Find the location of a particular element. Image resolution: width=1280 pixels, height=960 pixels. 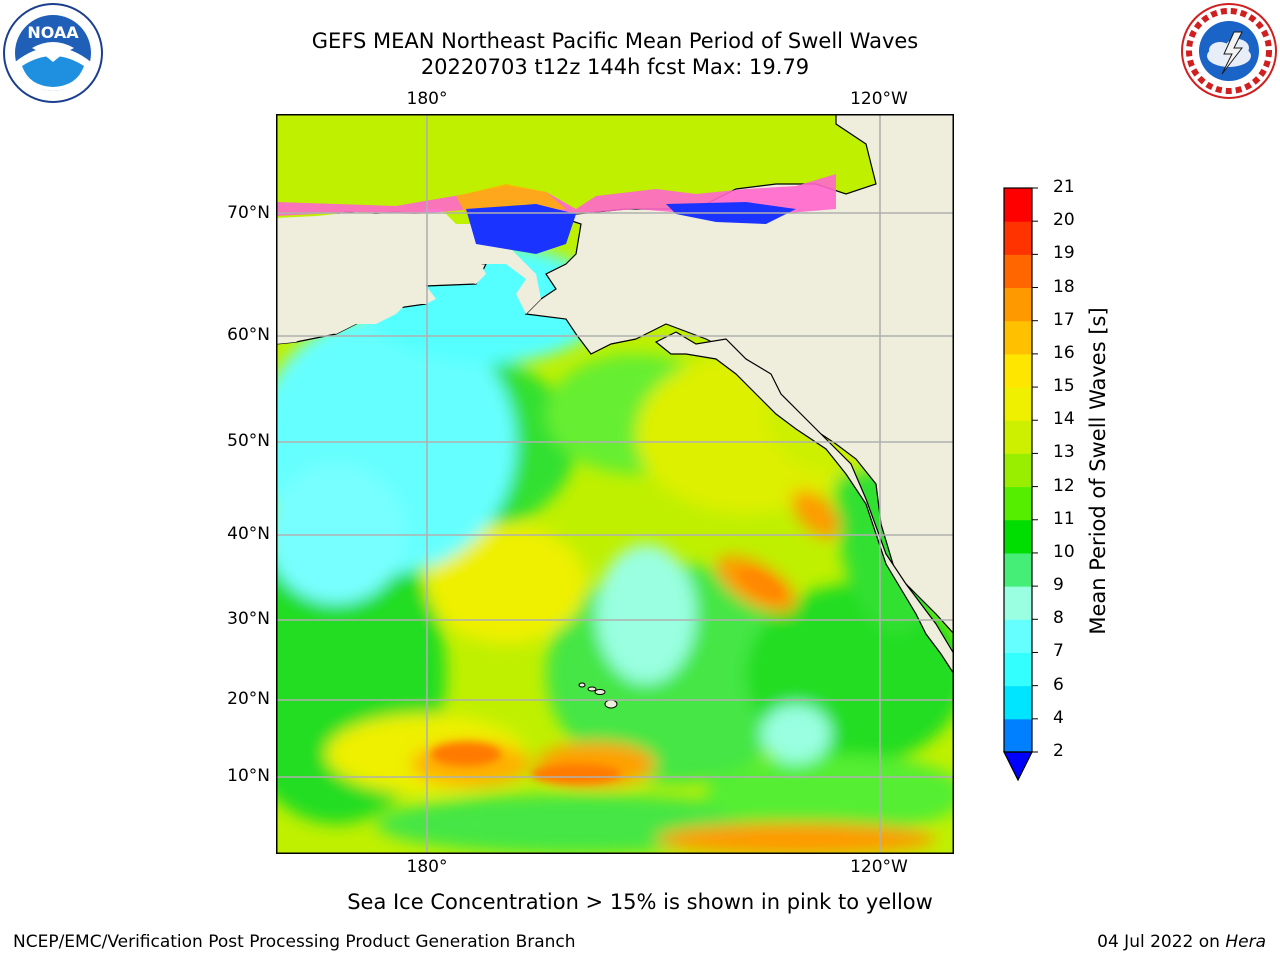

lon-label-120w-top: 120°W is located at coordinates (879, 99).